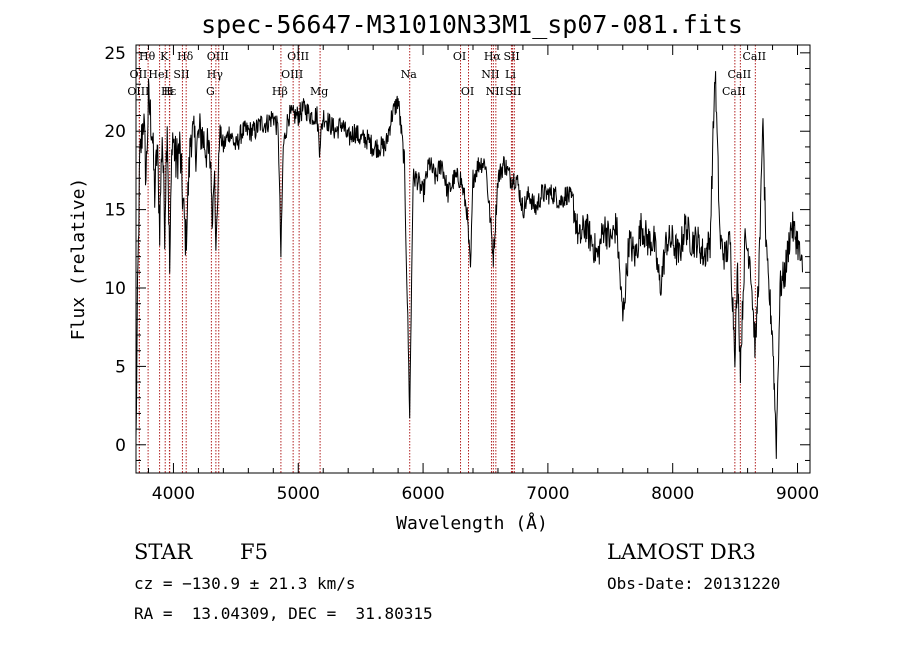  Describe the element at coordinates (495, 91) in the screenshot. I see `line-marker-label-25: NII` at that location.